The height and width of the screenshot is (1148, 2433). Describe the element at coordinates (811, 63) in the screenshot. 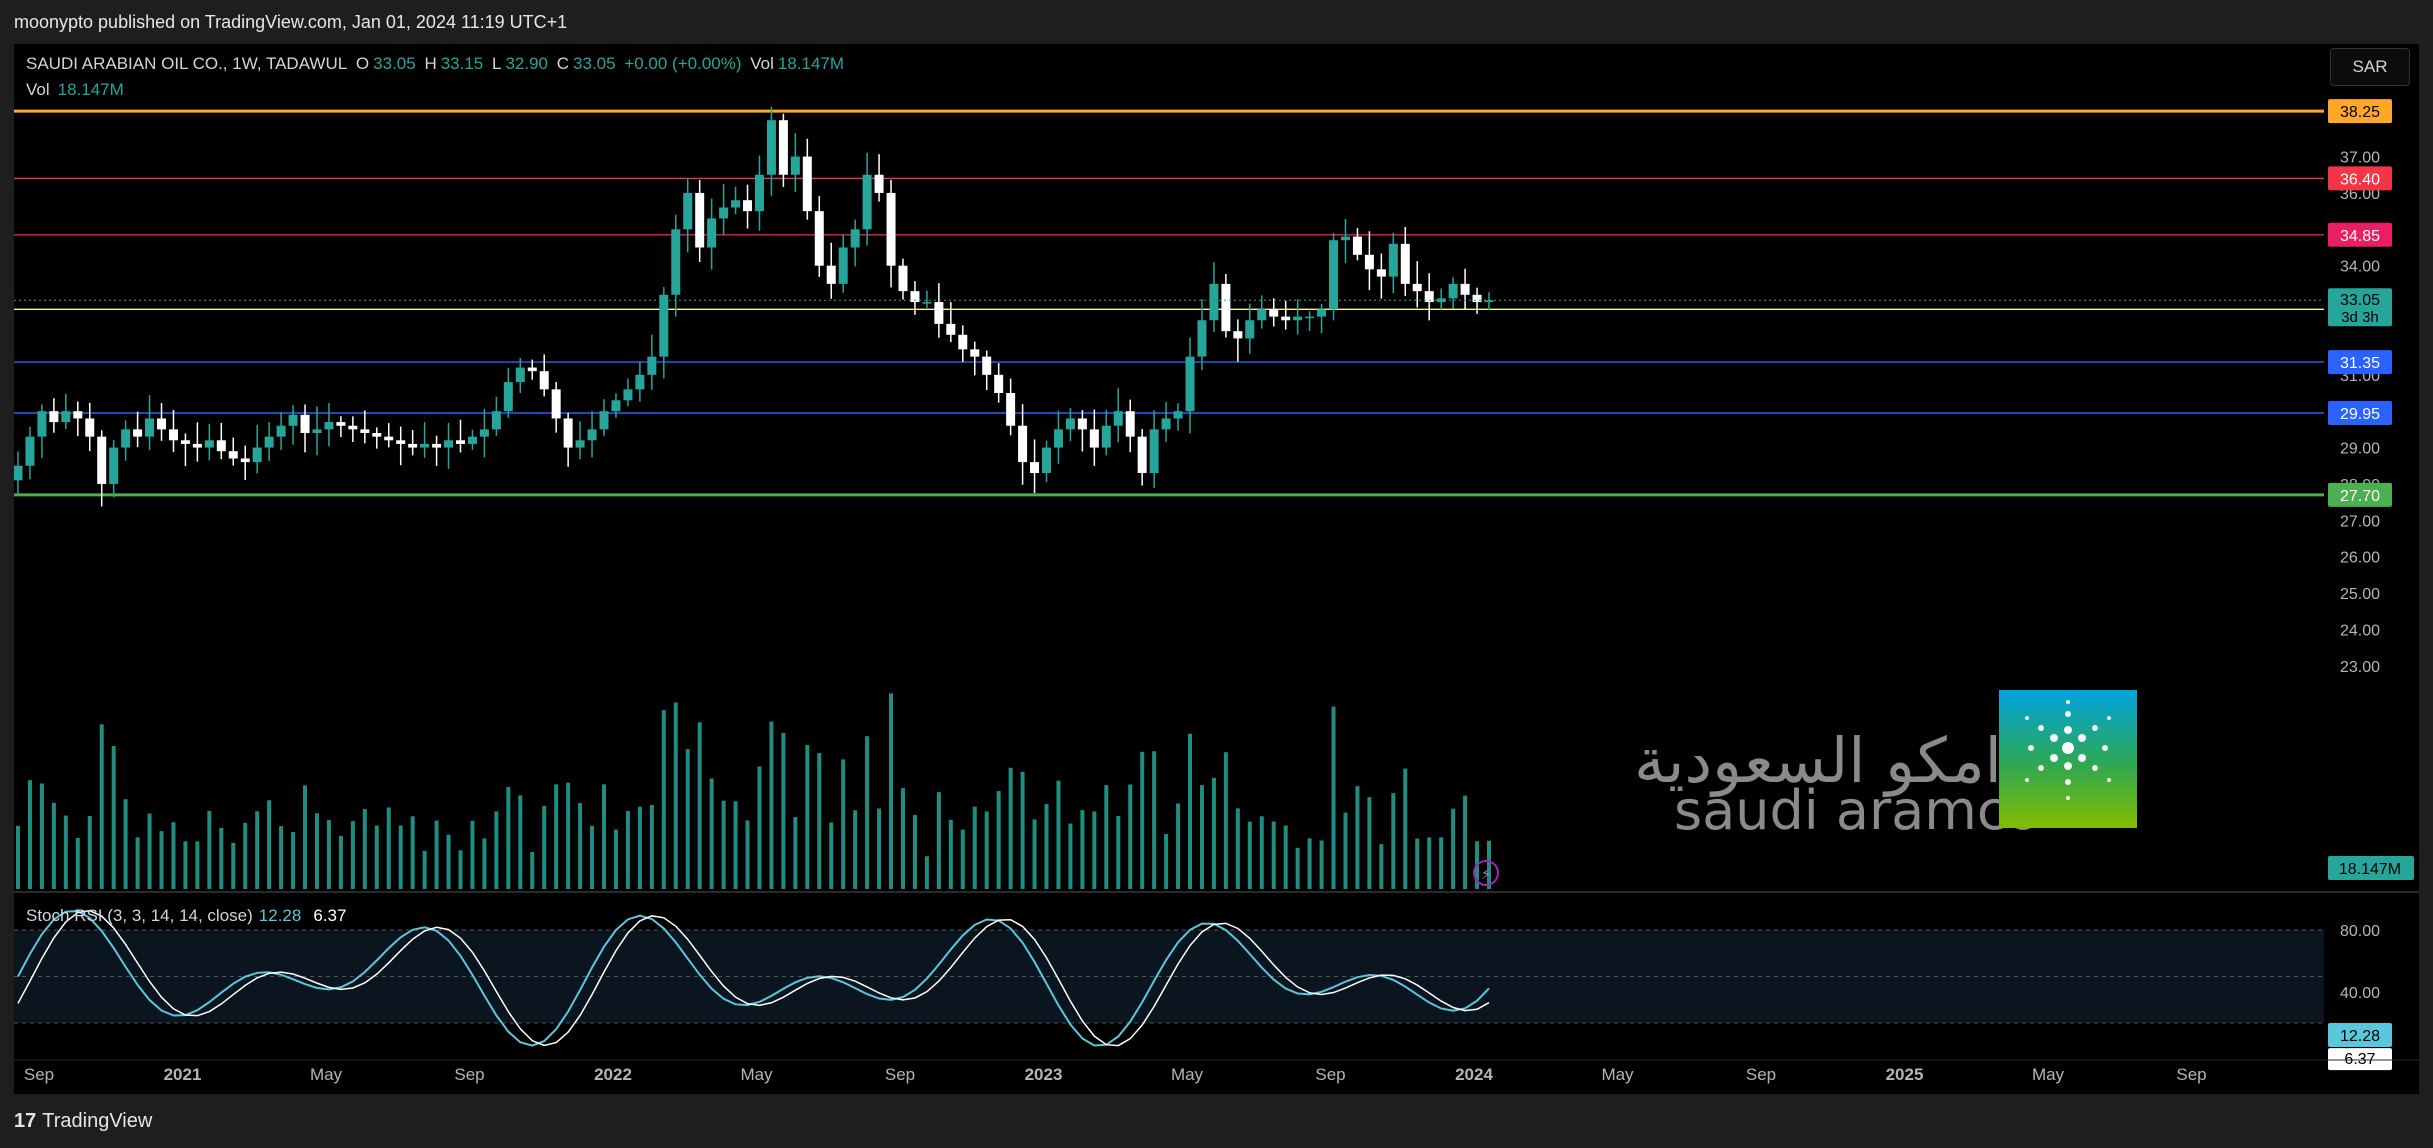

I see `legend-vol-value: 18.147M` at that location.